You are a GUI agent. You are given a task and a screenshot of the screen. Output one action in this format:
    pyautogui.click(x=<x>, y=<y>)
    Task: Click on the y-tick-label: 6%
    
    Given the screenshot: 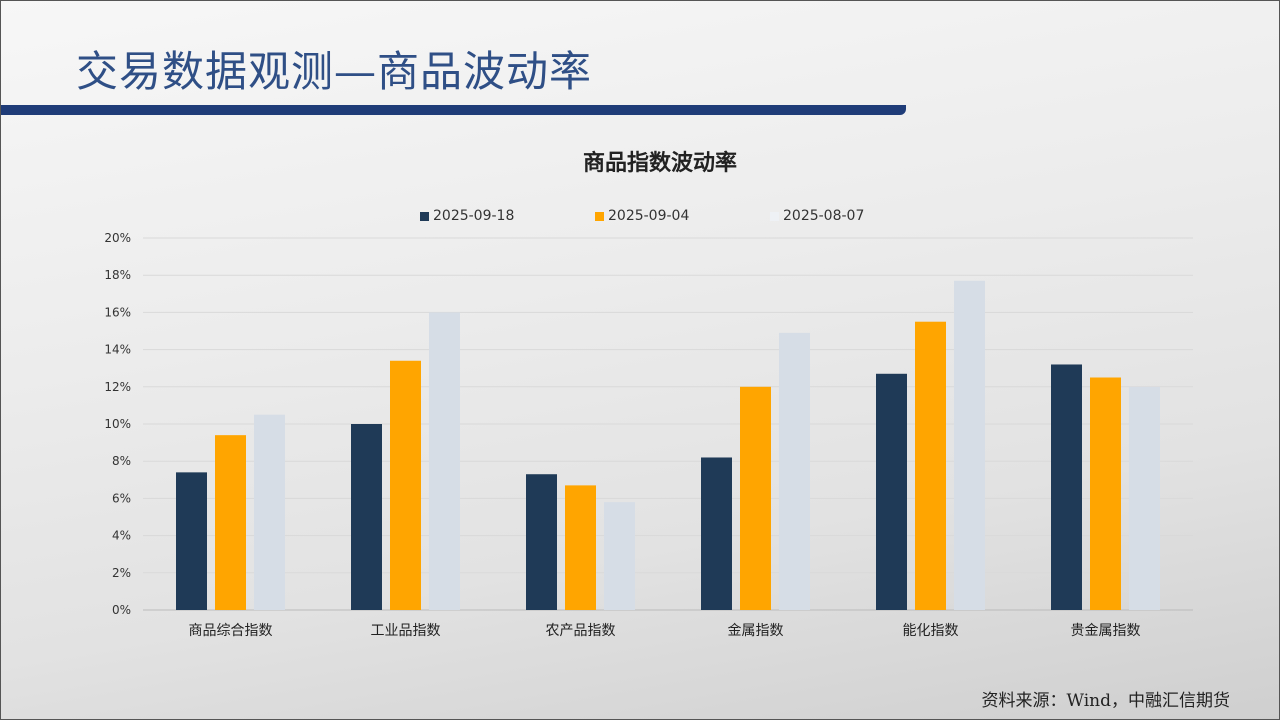 What is the action you would take?
    pyautogui.click(x=121, y=498)
    